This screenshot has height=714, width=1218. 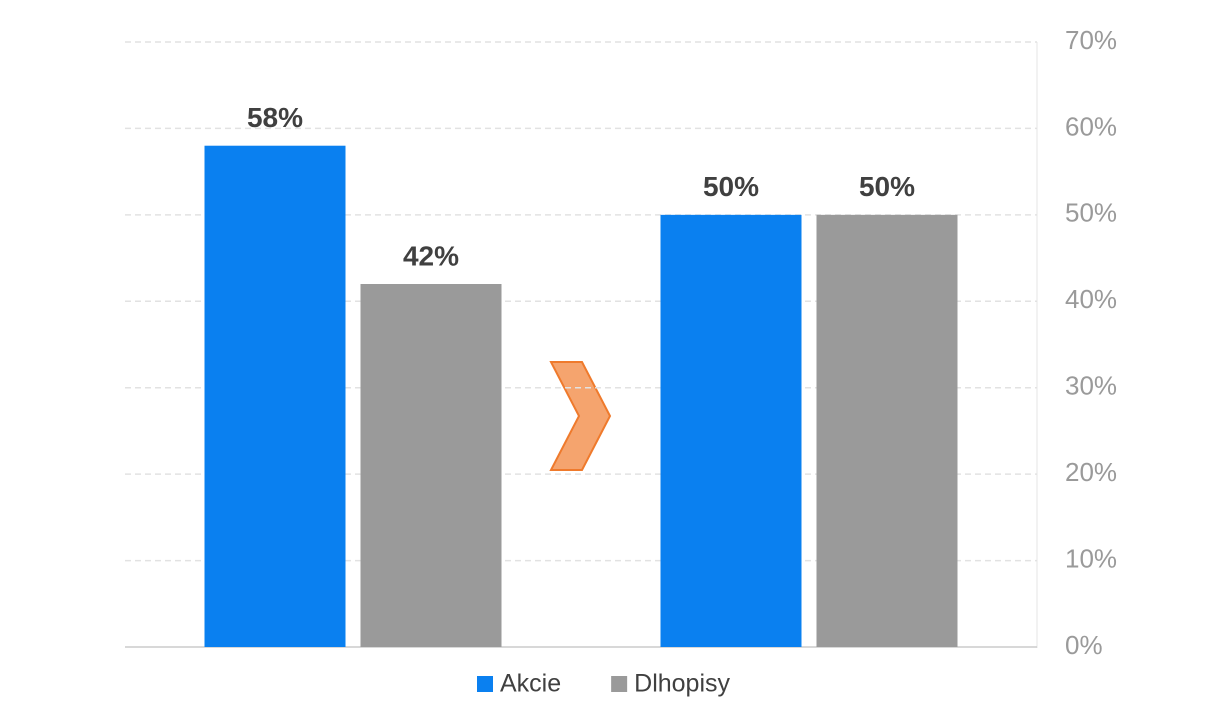 What do you see at coordinates (580, 416) in the screenshot?
I see `arrow-chevron` at bounding box center [580, 416].